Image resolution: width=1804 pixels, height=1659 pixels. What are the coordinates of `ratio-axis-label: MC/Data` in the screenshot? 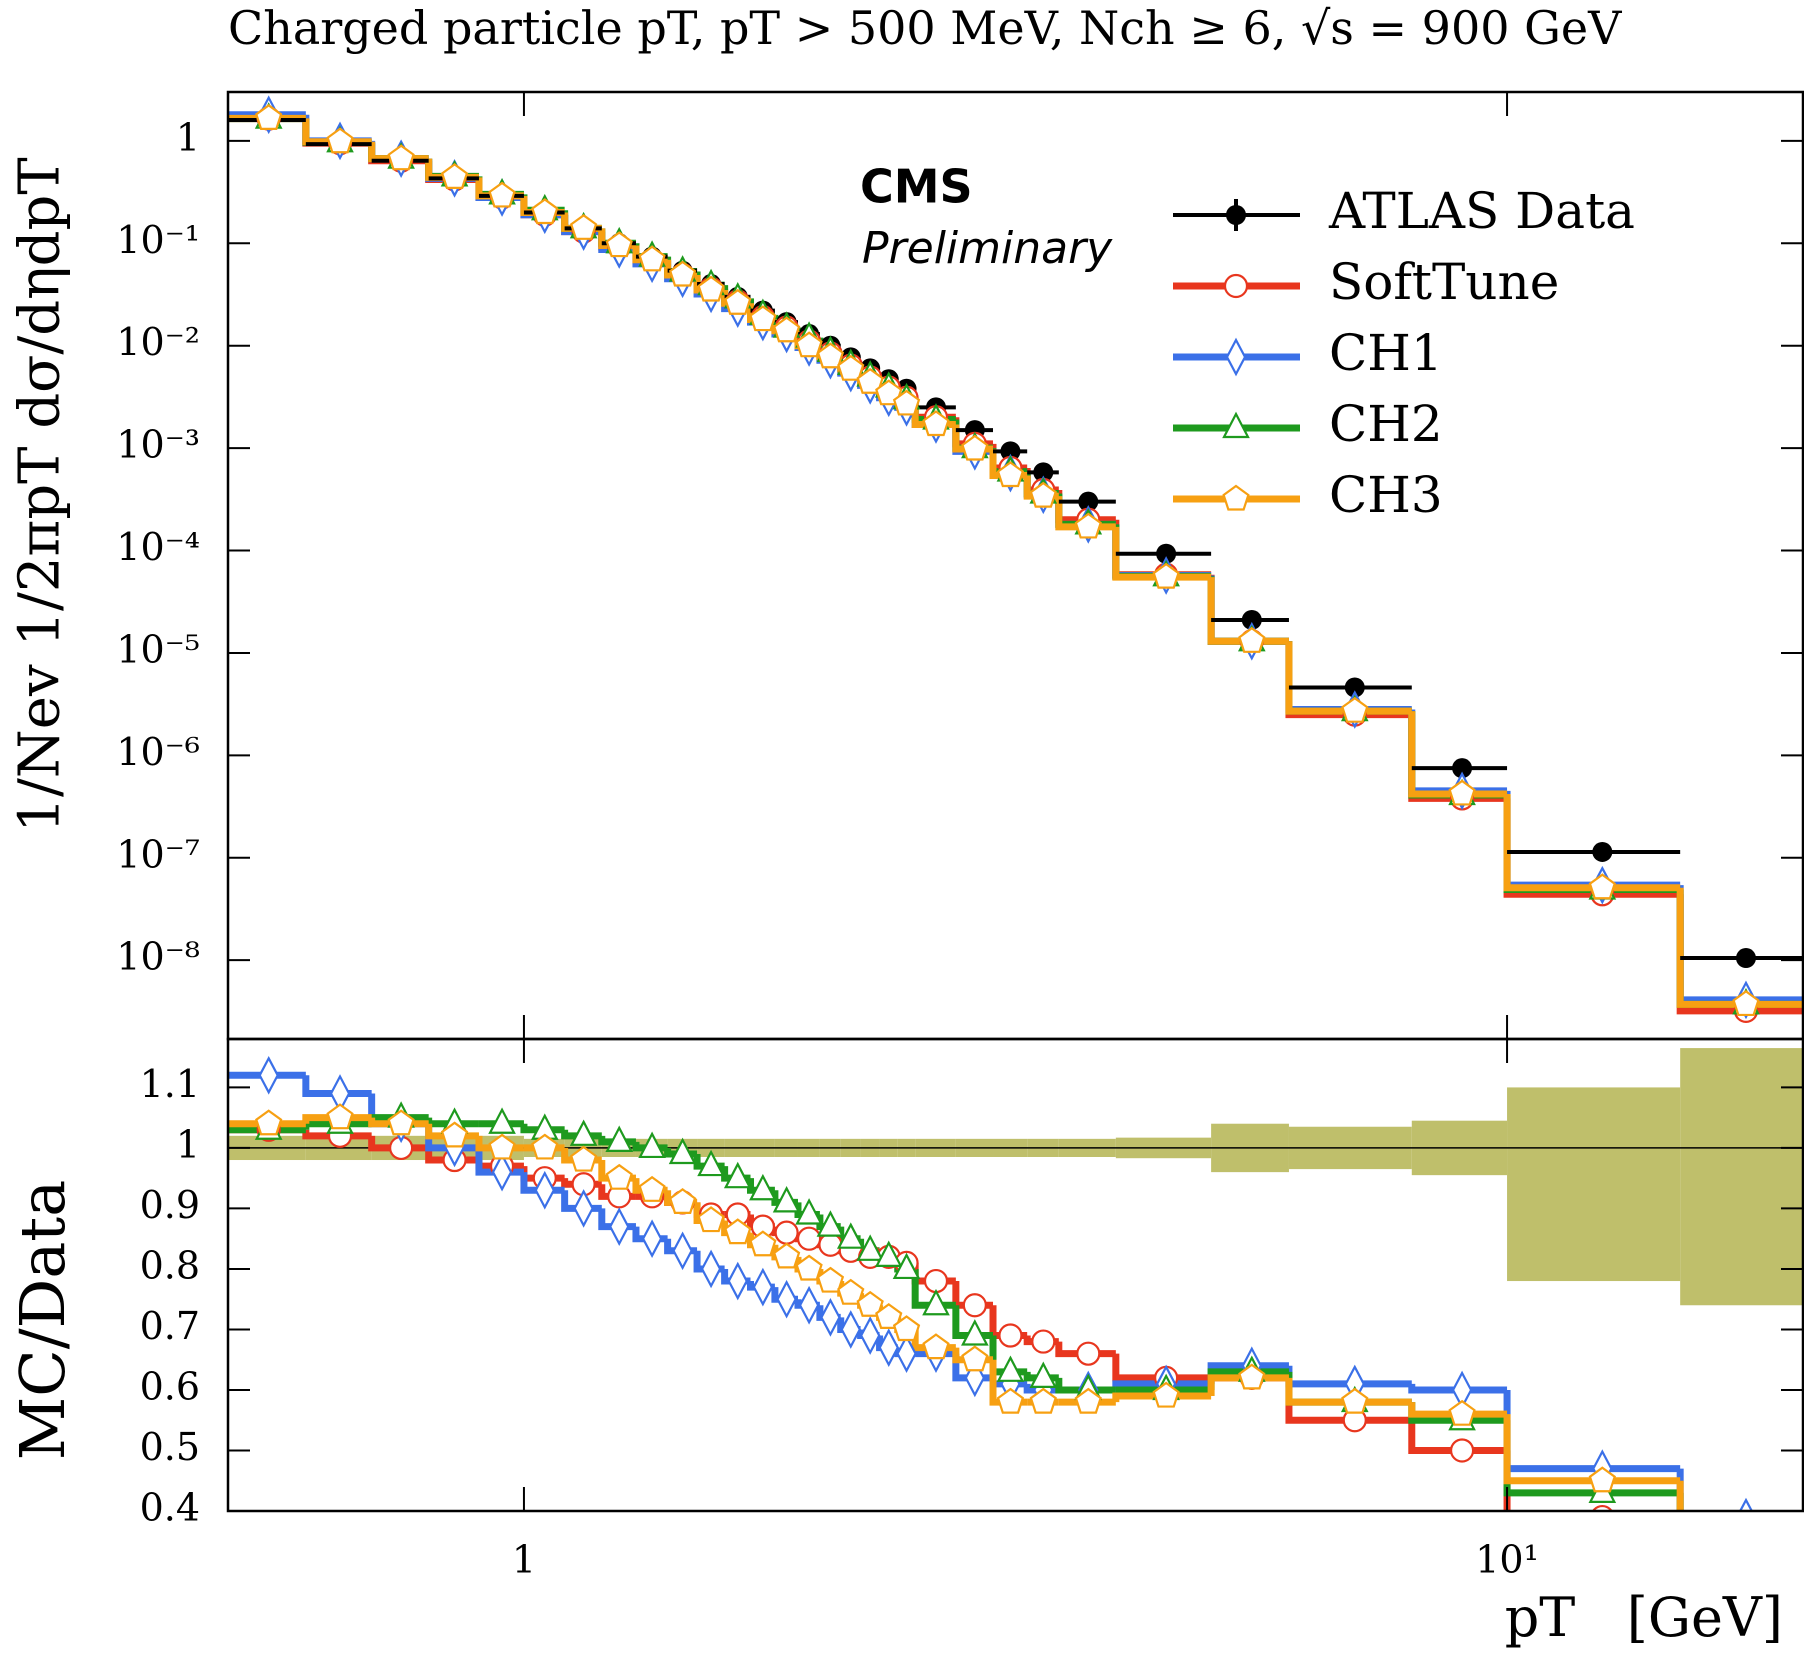 It's located at (42, 1320).